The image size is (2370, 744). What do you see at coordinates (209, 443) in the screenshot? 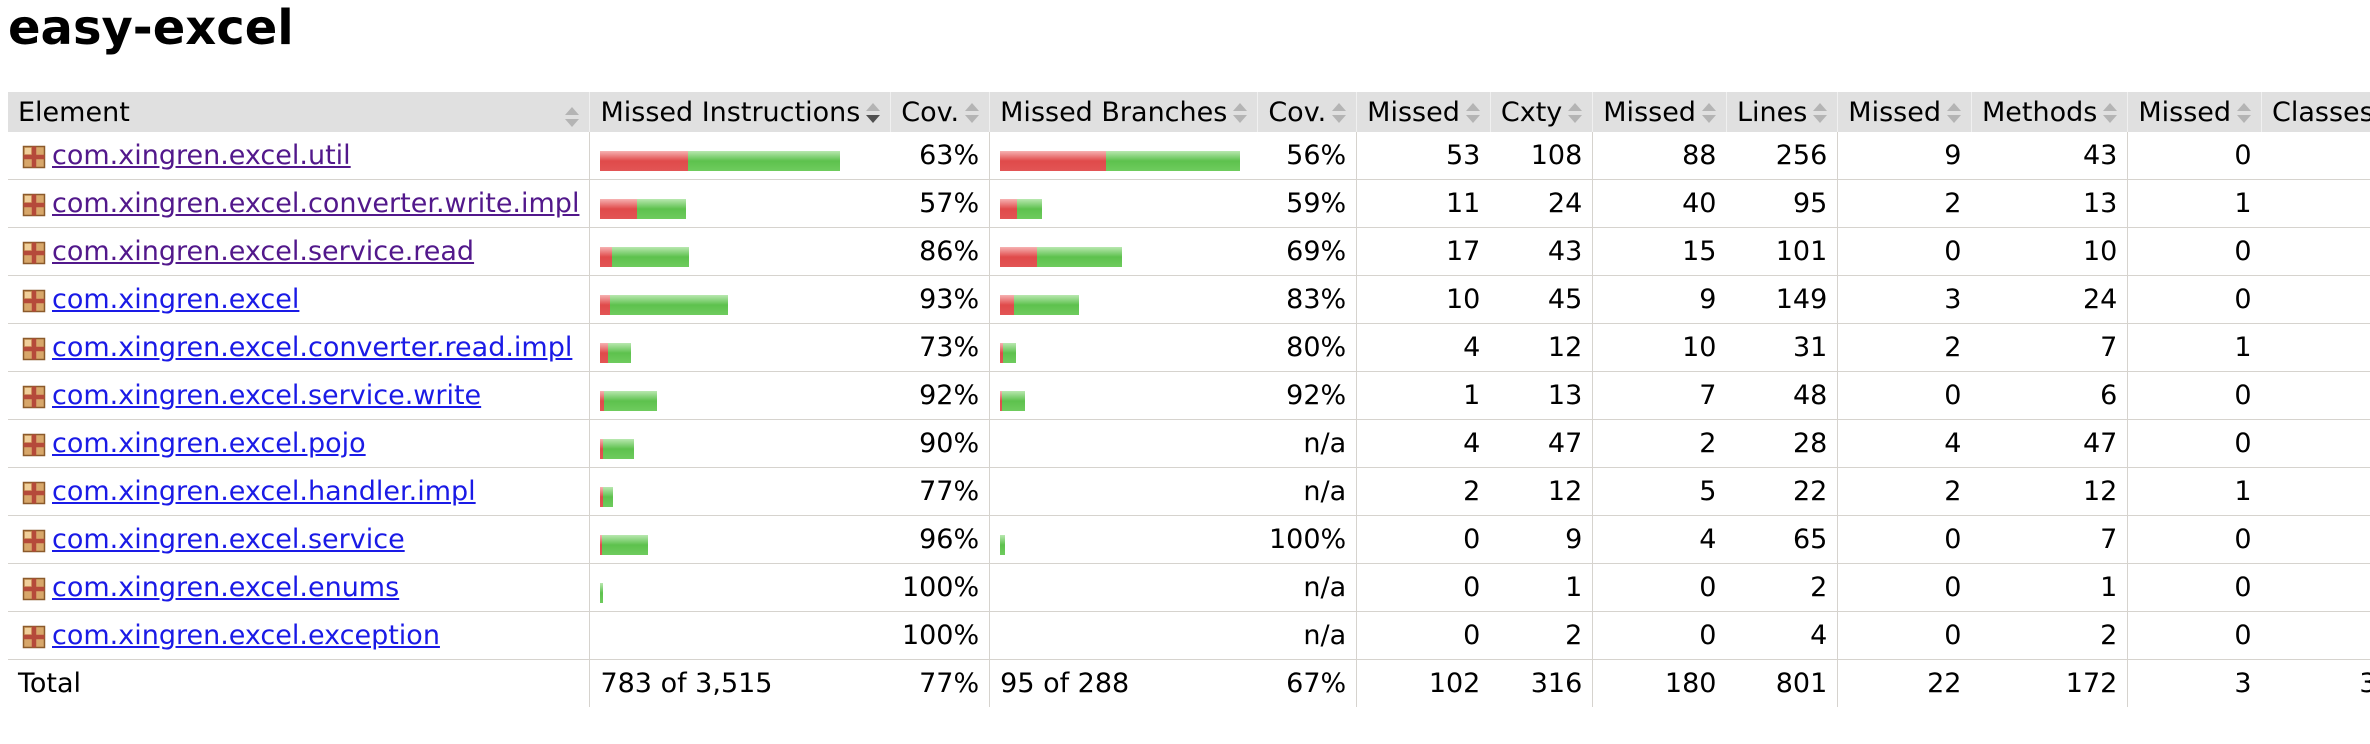
I see `package-link: com.xingren.excel.pojo` at bounding box center [209, 443].